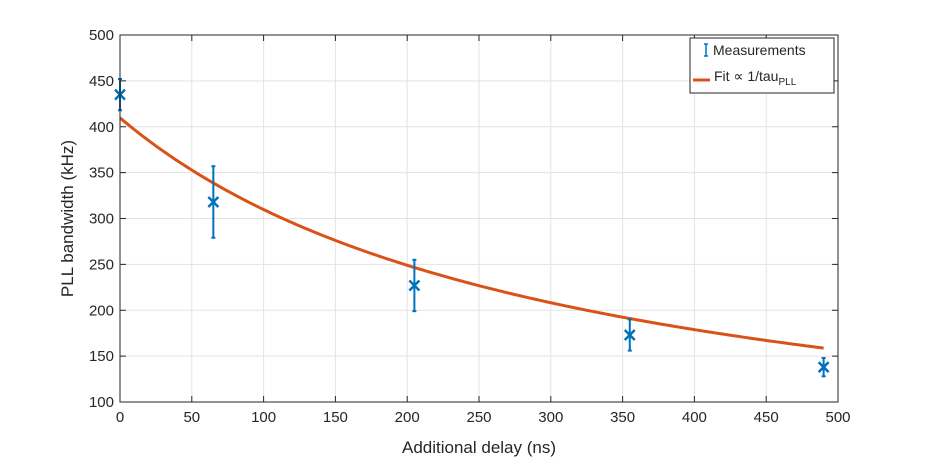 The height and width of the screenshot is (458, 926). I want to click on x-tick-label: 100, so click(263, 417).